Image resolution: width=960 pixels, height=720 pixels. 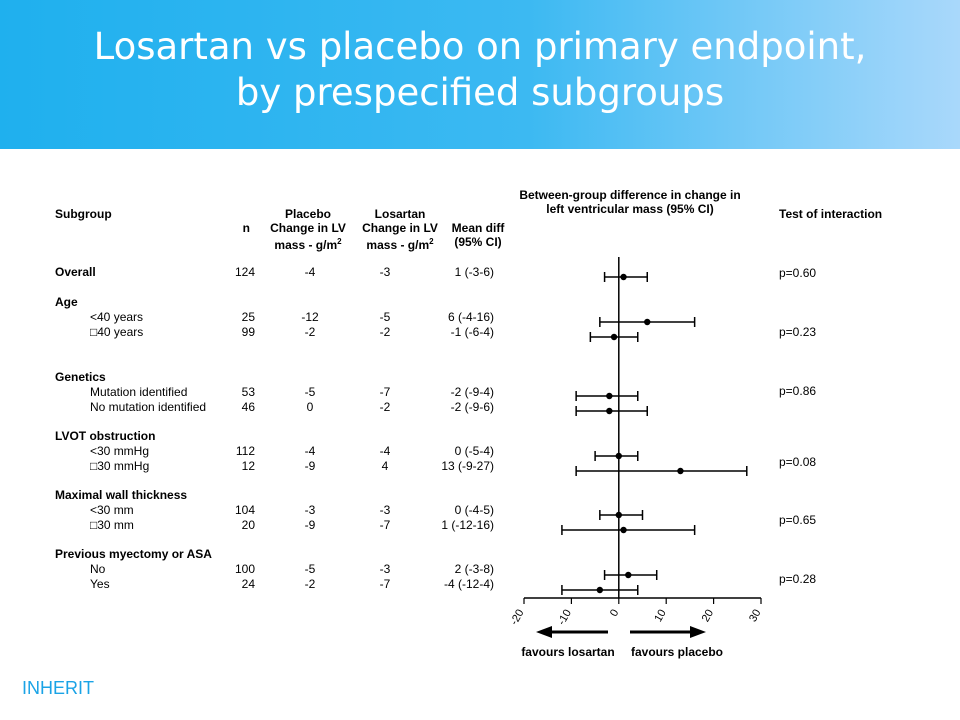 I want to click on subgroup-label: No, so click(x=98, y=569).